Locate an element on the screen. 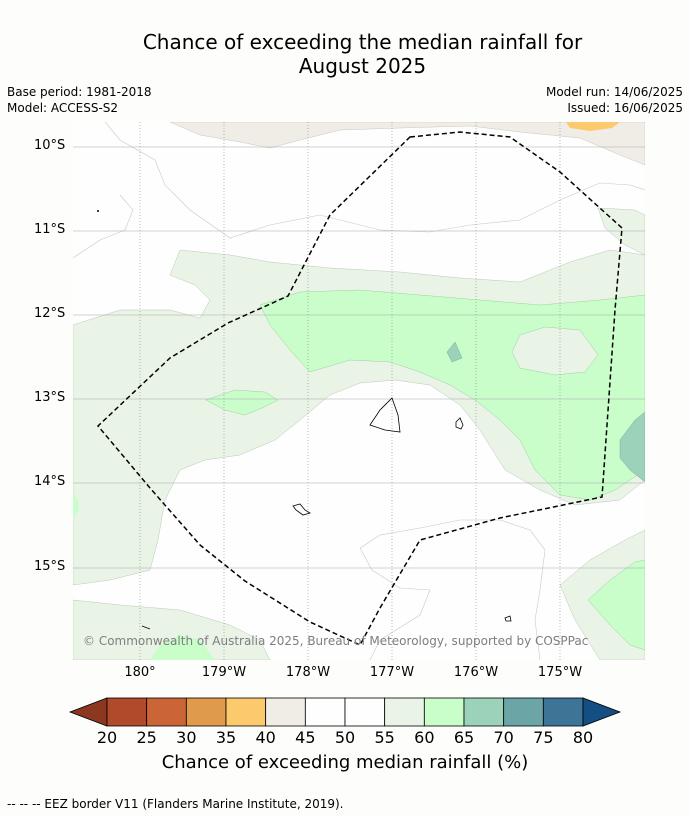 The width and height of the screenshot is (690, 816). colorbar-tick-label: 70 is located at coordinates (503, 737).